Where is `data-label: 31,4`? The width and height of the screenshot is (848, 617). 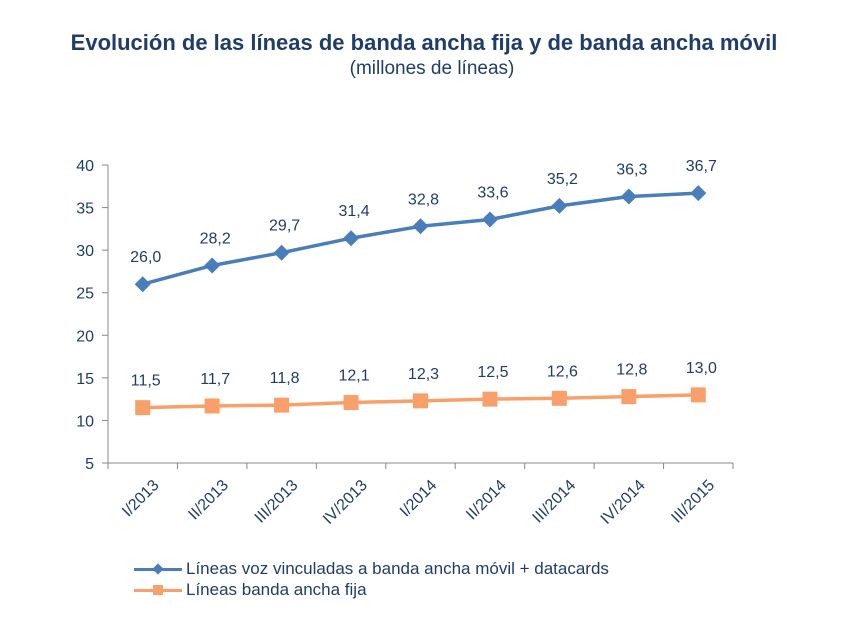
data-label: 31,4 is located at coordinates (353, 211).